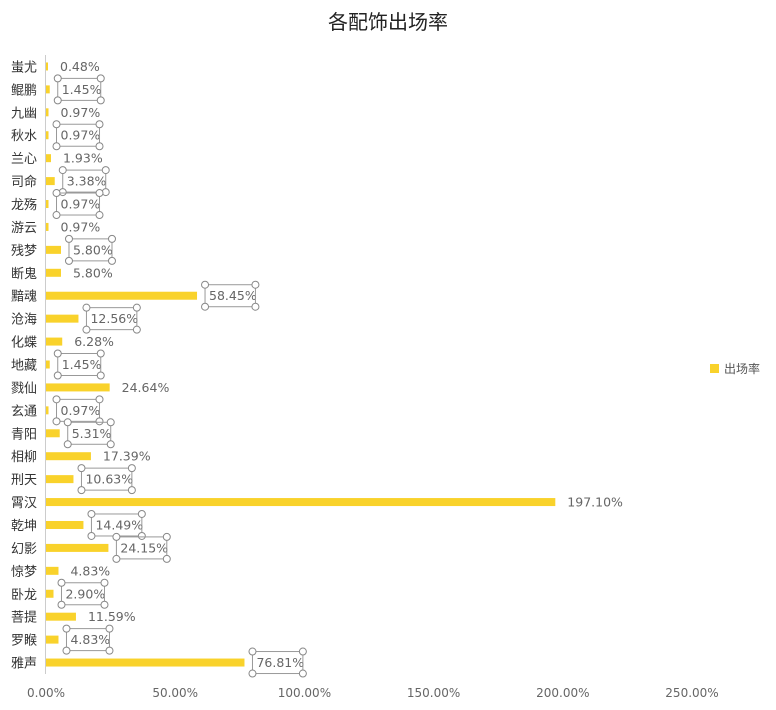 Image resolution: width=776 pixels, height=710 pixels. What do you see at coordinates (735, 368) in the screenshot?
I see `legend: 出场率` at bounding box center [735, 368].